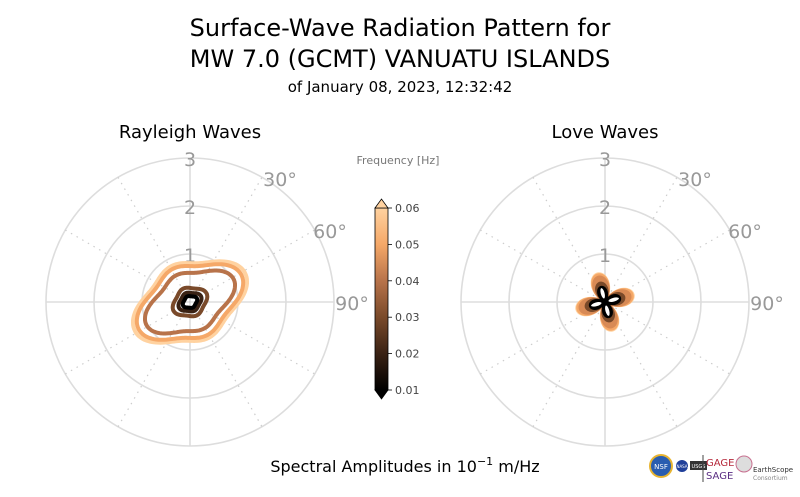 Image resolution: width=800 pixels, height=497 pixels. What do you see at coordinates (744, 464) in the screenshot?
I see `earthscope-logo` at bounding box center [744, 464].